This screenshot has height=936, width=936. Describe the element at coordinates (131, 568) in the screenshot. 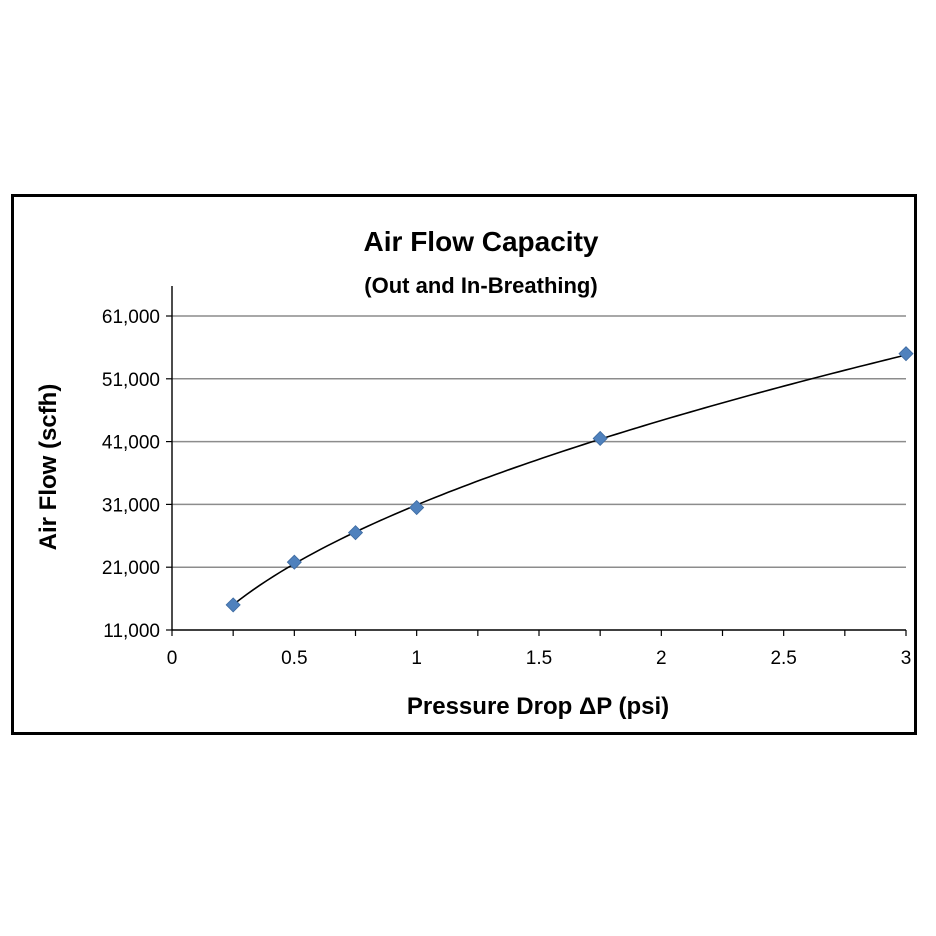

I see `y-tick-label: 21,000` at that location.